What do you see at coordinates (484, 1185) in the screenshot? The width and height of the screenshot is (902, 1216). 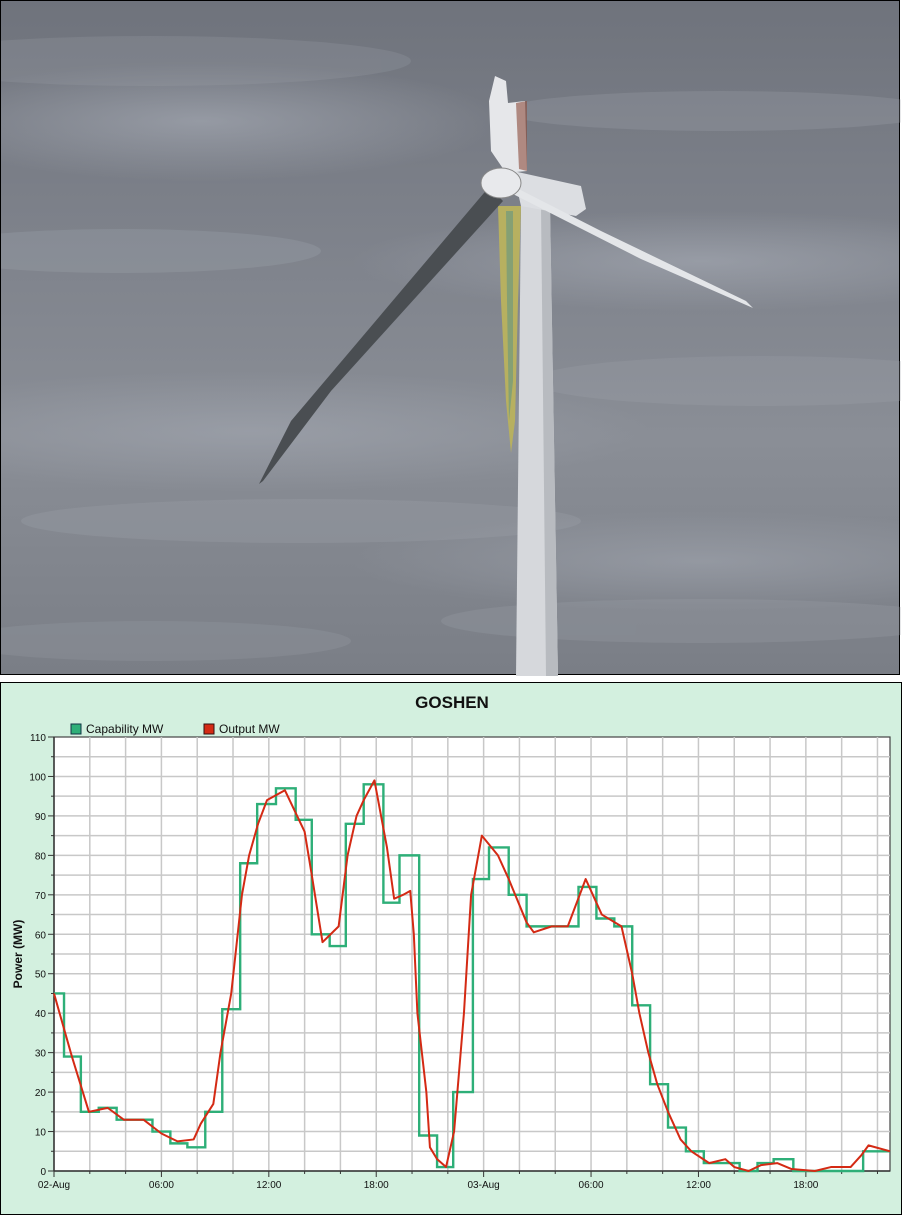 I see `x-tick-label: 03-Aug` at bounding box center [484, 1185].